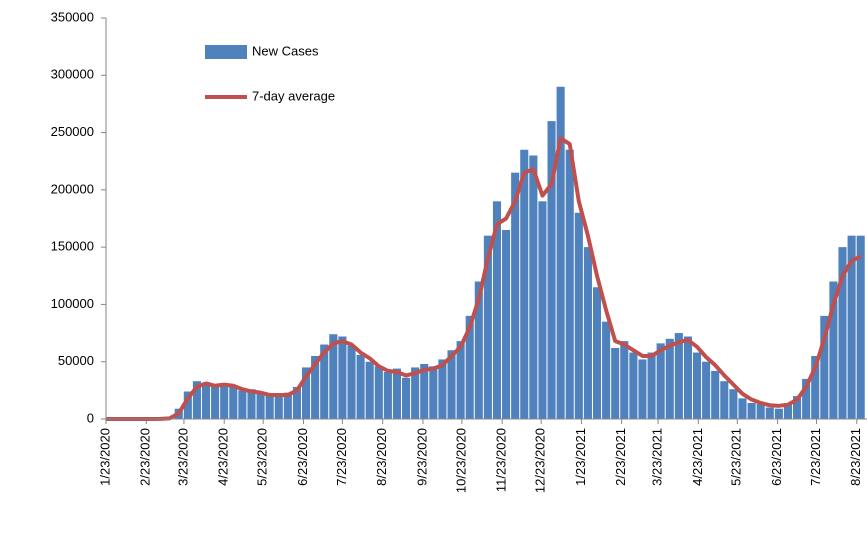  What do you see at coordinates (72, 16) in the screenshot?
I see `y-tick-label: 350000` at bounding box center [72, 16].